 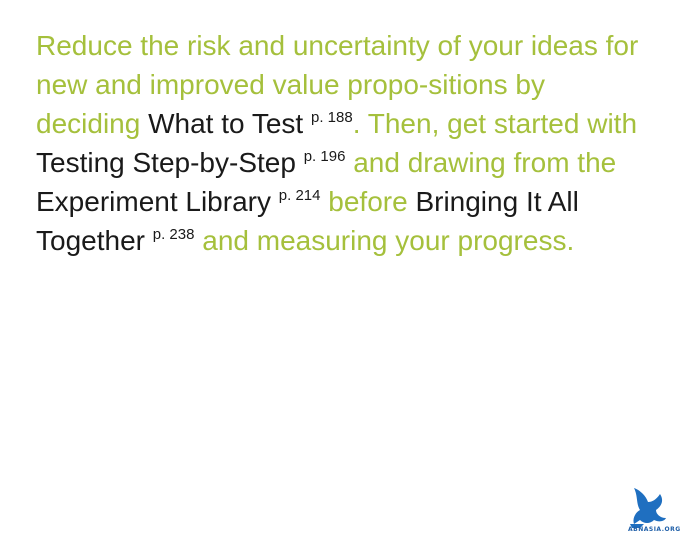 I want to click on body-text: . Then, get started with, so click(x=495, y=123).